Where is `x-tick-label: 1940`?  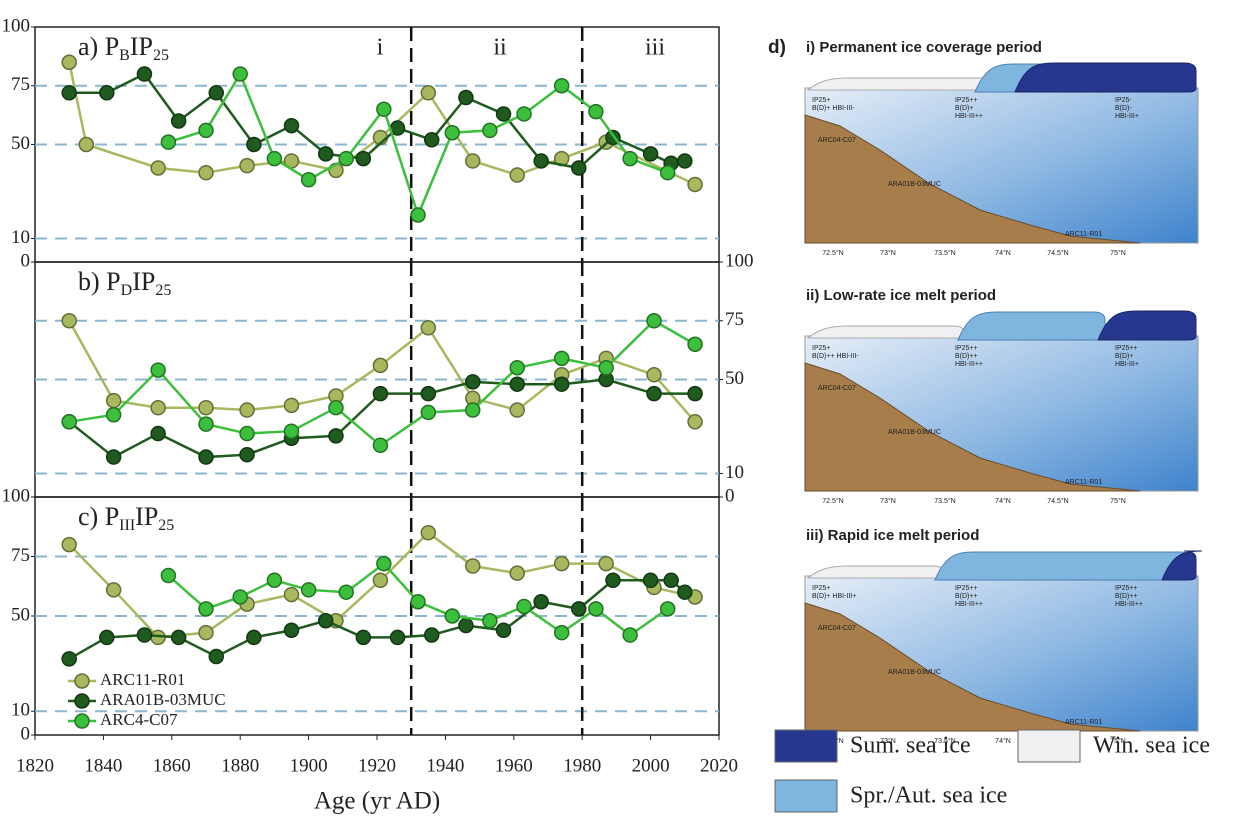
x-tick-label: 1940 is located at coordinates (445, 765).